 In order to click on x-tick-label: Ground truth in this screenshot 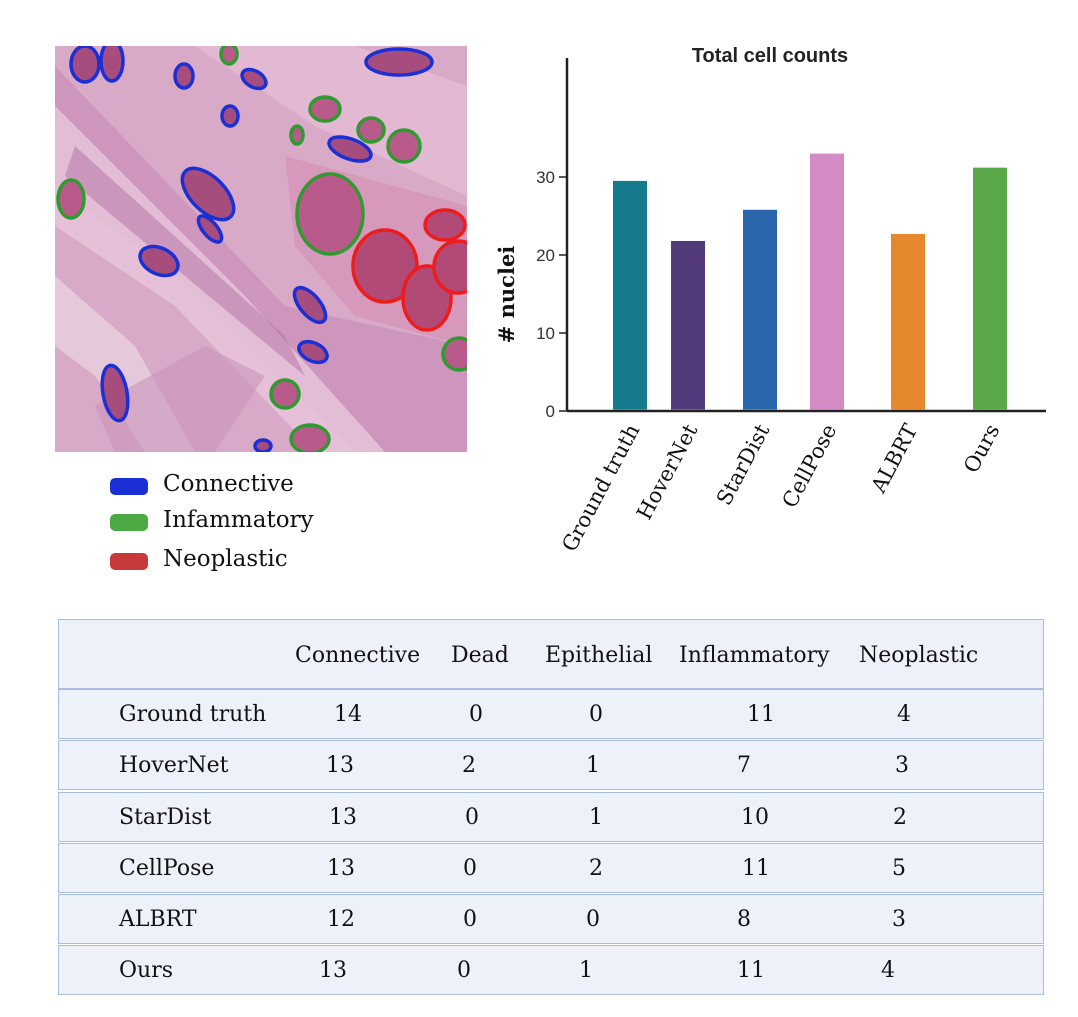, I will do `click(600, 487)`.